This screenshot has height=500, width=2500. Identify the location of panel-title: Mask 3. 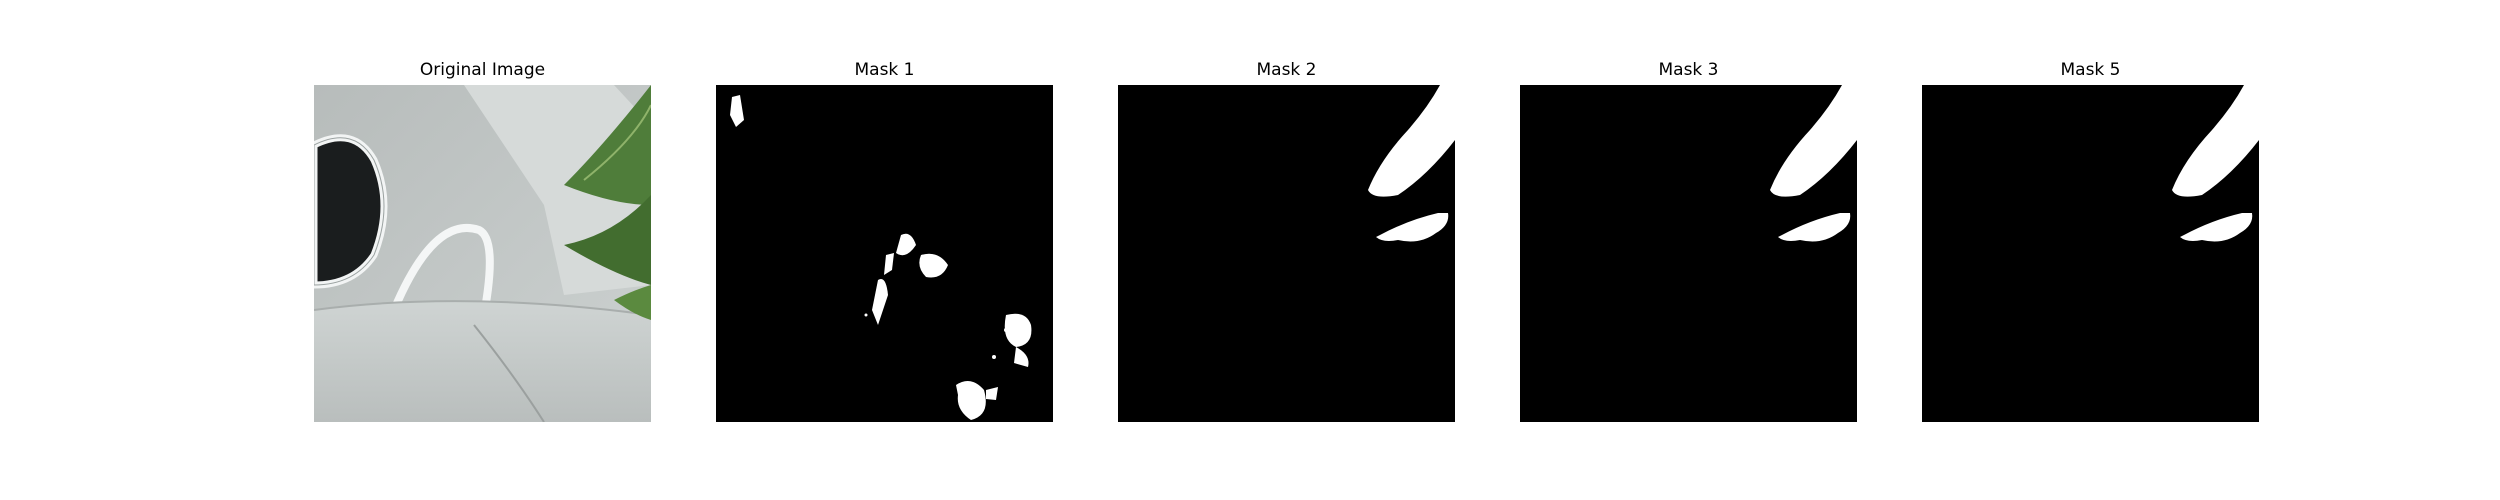
(1688, 70).